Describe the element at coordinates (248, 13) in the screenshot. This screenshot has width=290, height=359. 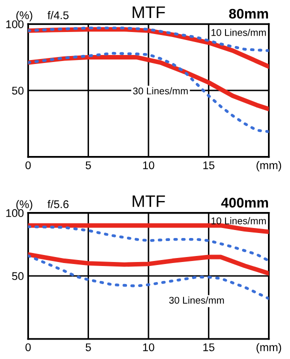
I see `text: 80mm` at that location.